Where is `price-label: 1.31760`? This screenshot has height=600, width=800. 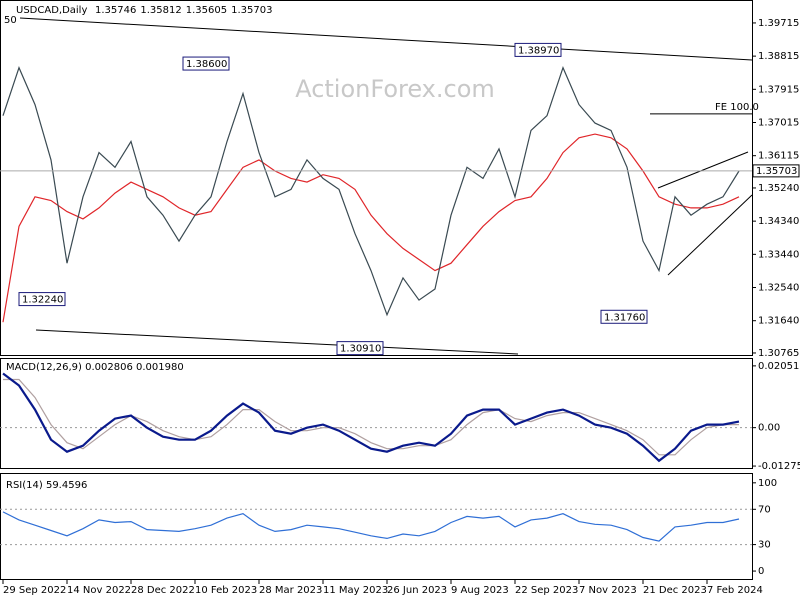 price-label: 1.31760 is located at coordinates (624, 317).